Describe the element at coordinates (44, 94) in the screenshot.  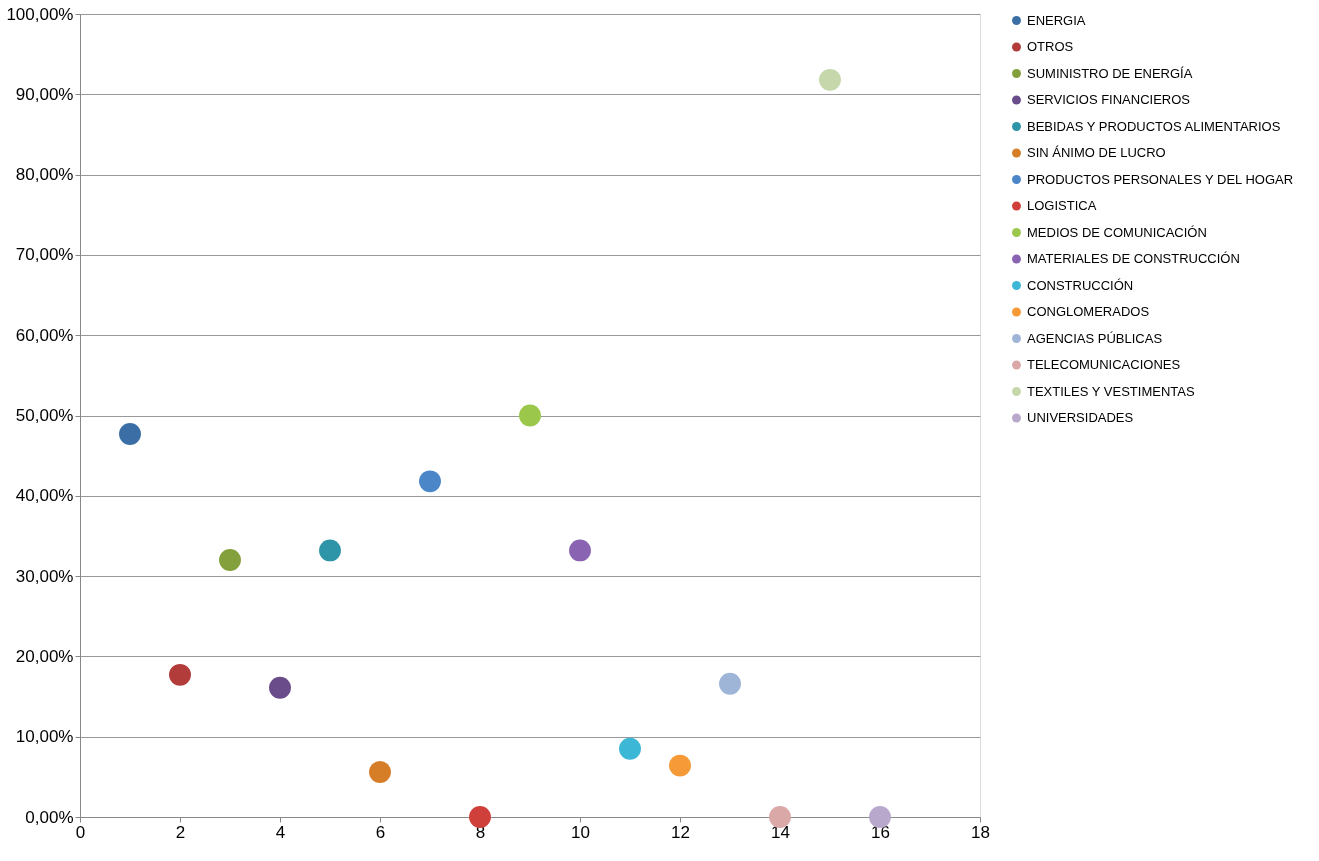
I see `y-tick-label: 90,00%` at that location.